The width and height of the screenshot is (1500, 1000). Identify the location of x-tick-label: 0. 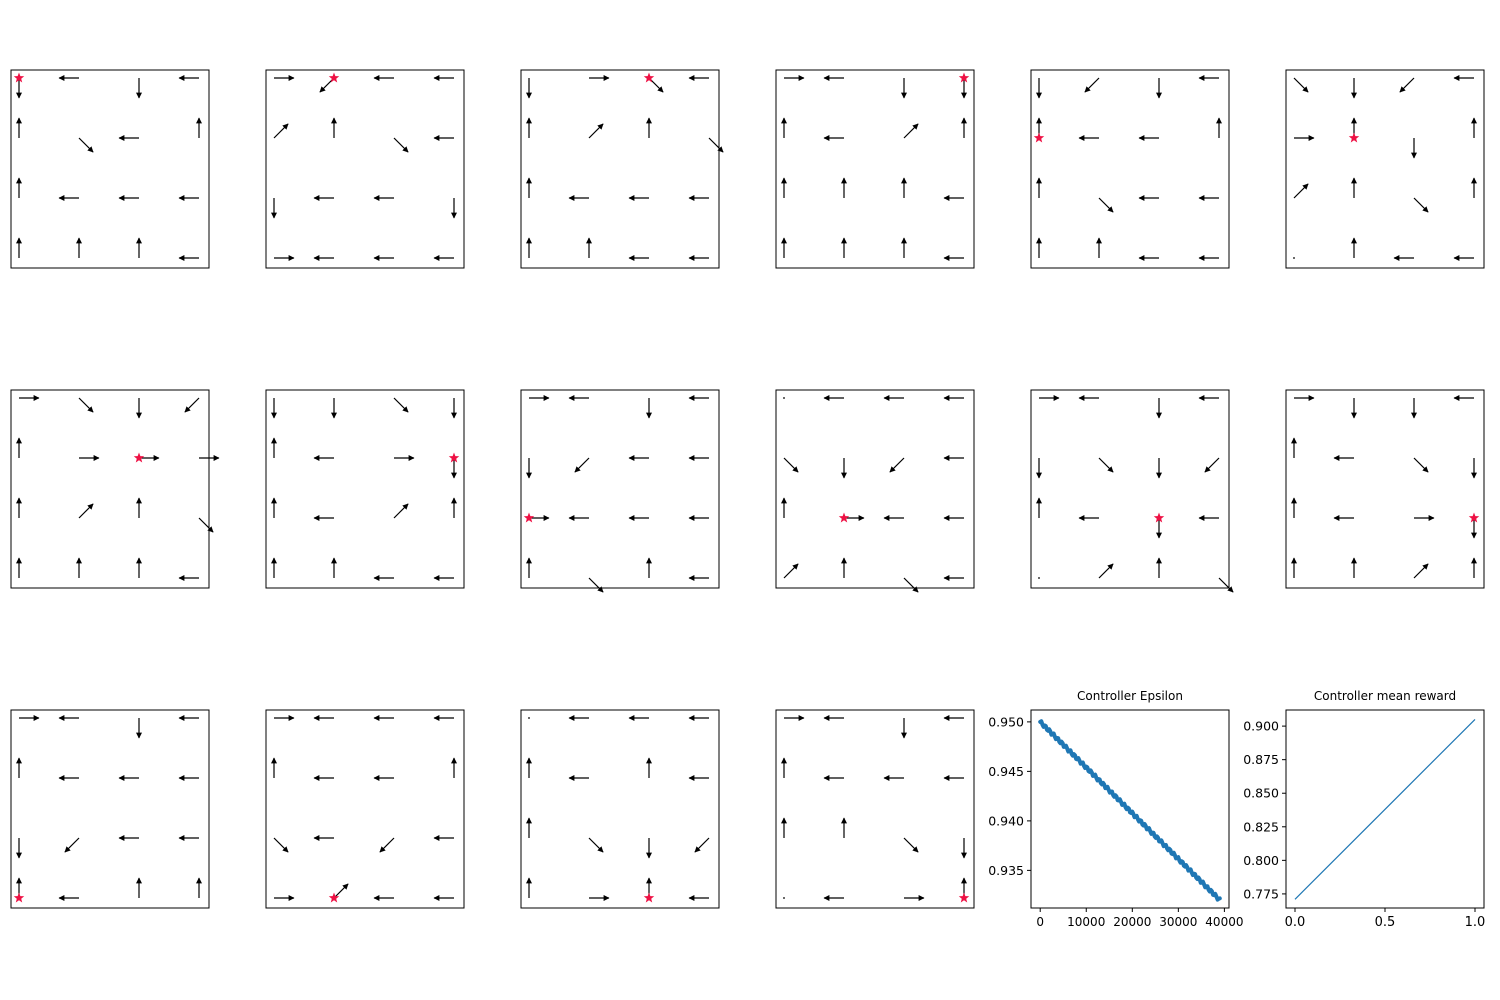
(1040, 922).